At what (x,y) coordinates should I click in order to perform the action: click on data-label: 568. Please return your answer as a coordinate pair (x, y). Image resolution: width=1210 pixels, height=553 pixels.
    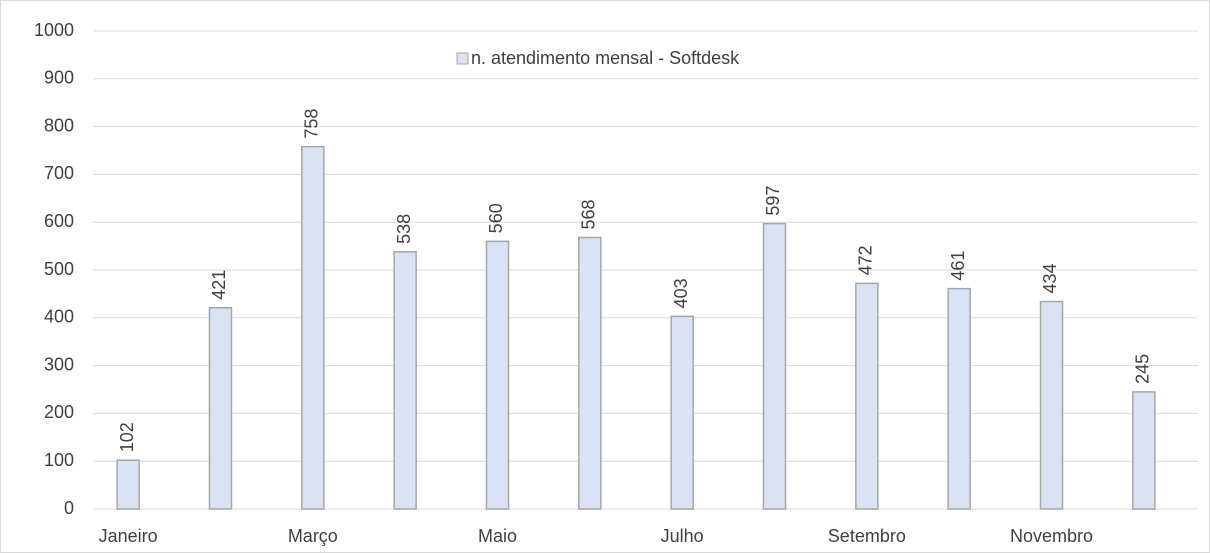
    Looking at the image, I should click on (589, 214).